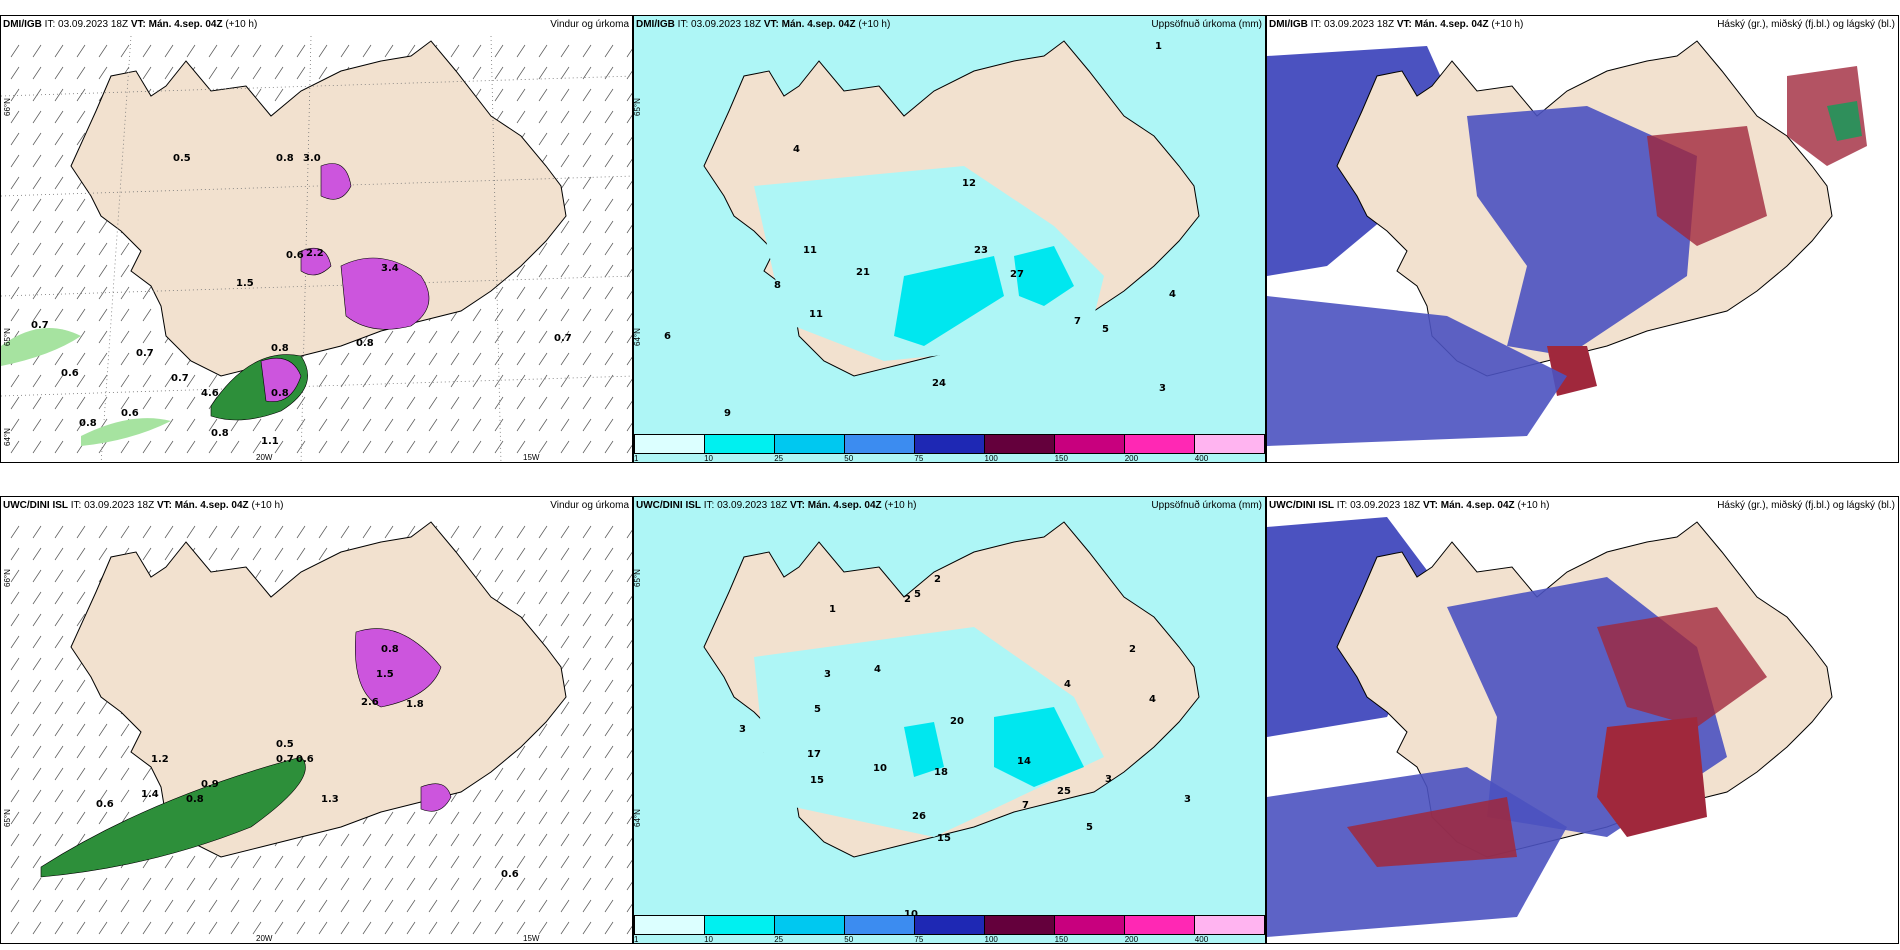 The height and width of the screenshot is (950, 1900). What do you see at coordinates (919, 939) in the screenshot?
I see `colorbar-tick-label: 75` at bounding box center [919, 939].